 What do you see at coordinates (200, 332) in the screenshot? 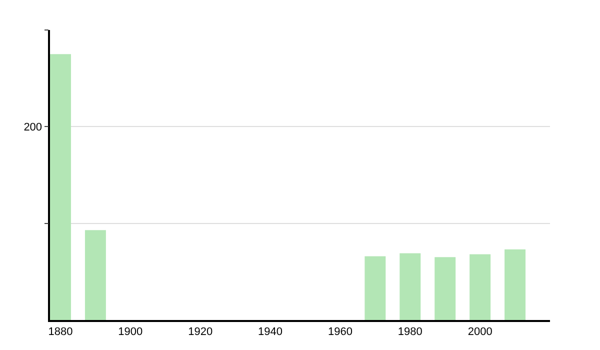
I see `x-tick-label: 1920` at bounding box center [200, 332].